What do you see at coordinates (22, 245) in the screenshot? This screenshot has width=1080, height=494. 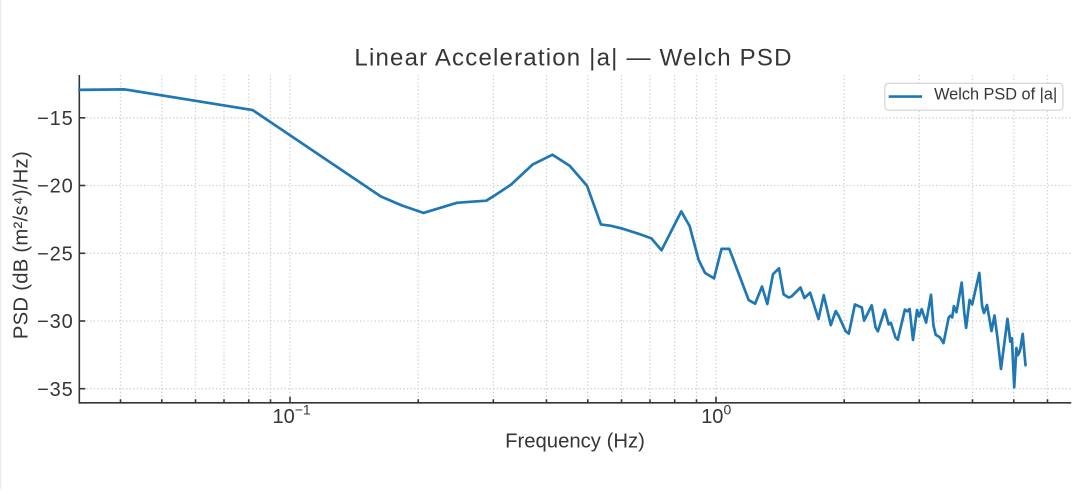 I see `svg-text: PSD (dB (m²/s⁴)/Hz)` at bounding box center [22, 245].